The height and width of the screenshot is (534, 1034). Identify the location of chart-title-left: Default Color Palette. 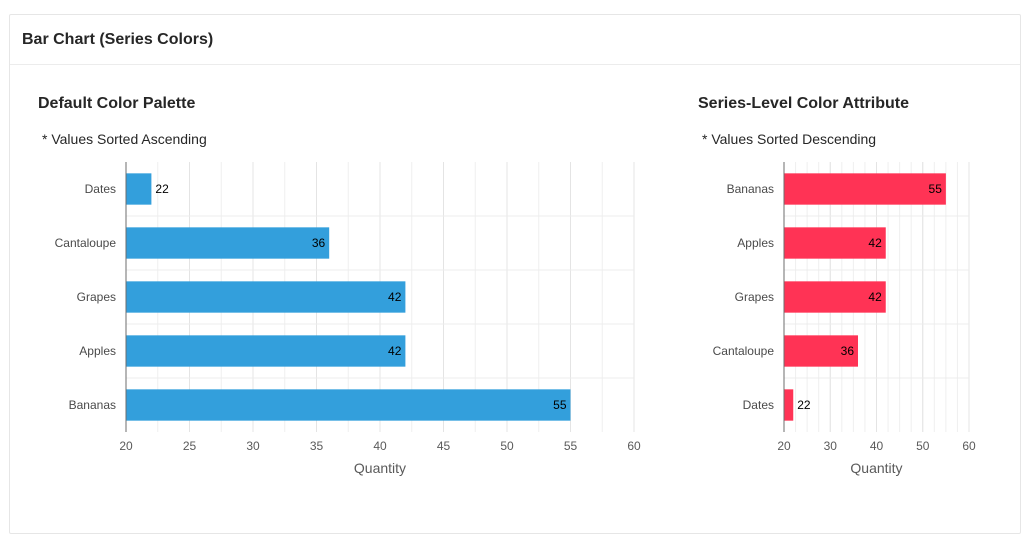
(117, 103).